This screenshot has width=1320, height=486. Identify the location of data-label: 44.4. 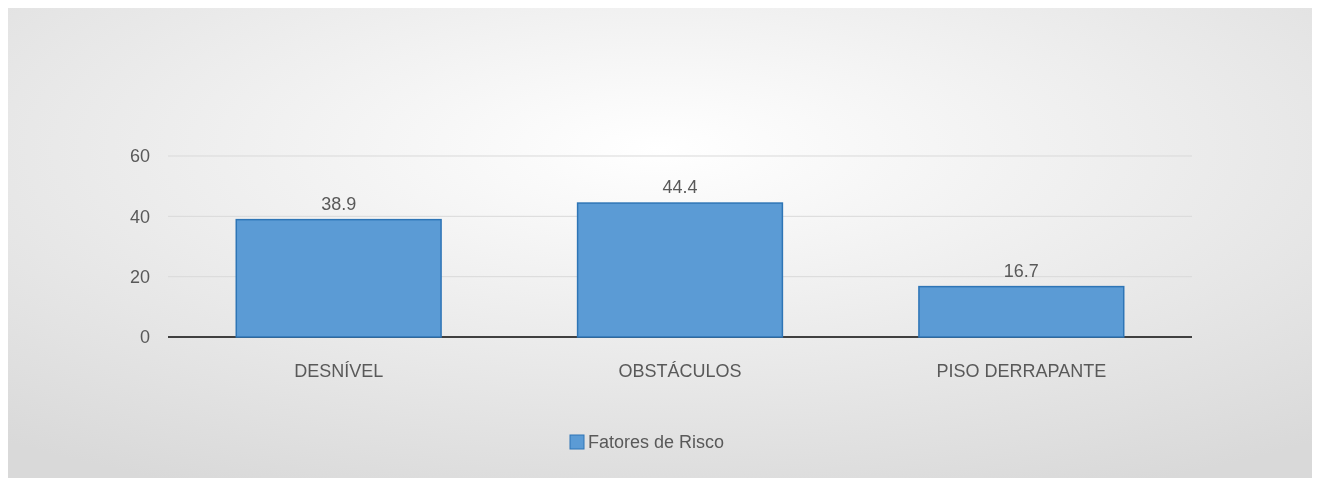
(680, 187).